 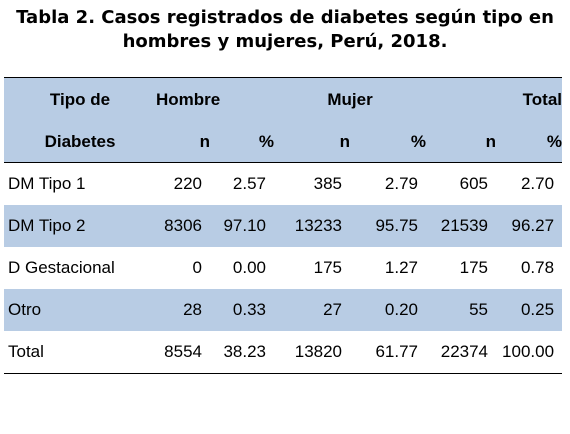 What do you see at coordinates (388, 352) in the screenshot?
I see `cell-mujer-pct: 61.77` at bounding box center [388, 352].